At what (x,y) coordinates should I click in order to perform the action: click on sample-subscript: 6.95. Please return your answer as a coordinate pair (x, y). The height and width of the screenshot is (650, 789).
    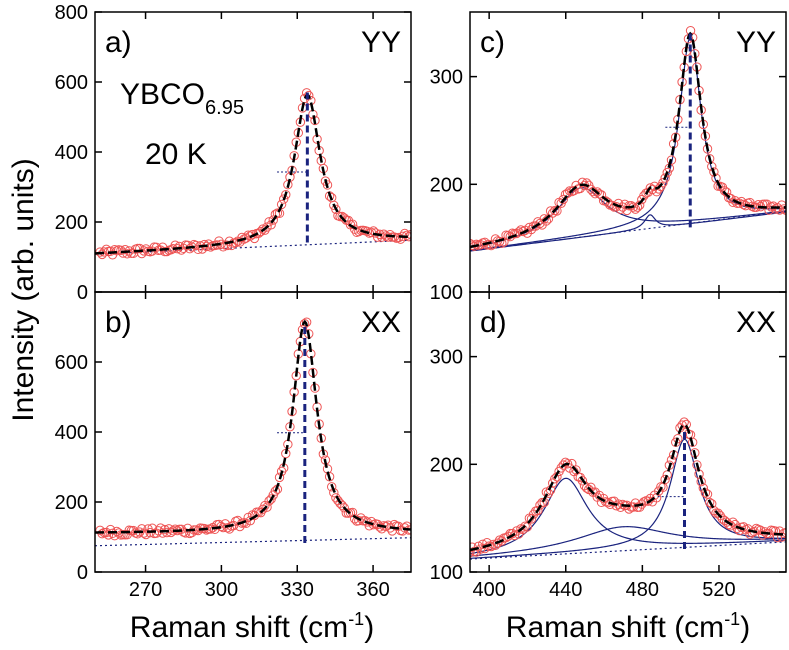
    Looking at the image, I should click on (224, 108).